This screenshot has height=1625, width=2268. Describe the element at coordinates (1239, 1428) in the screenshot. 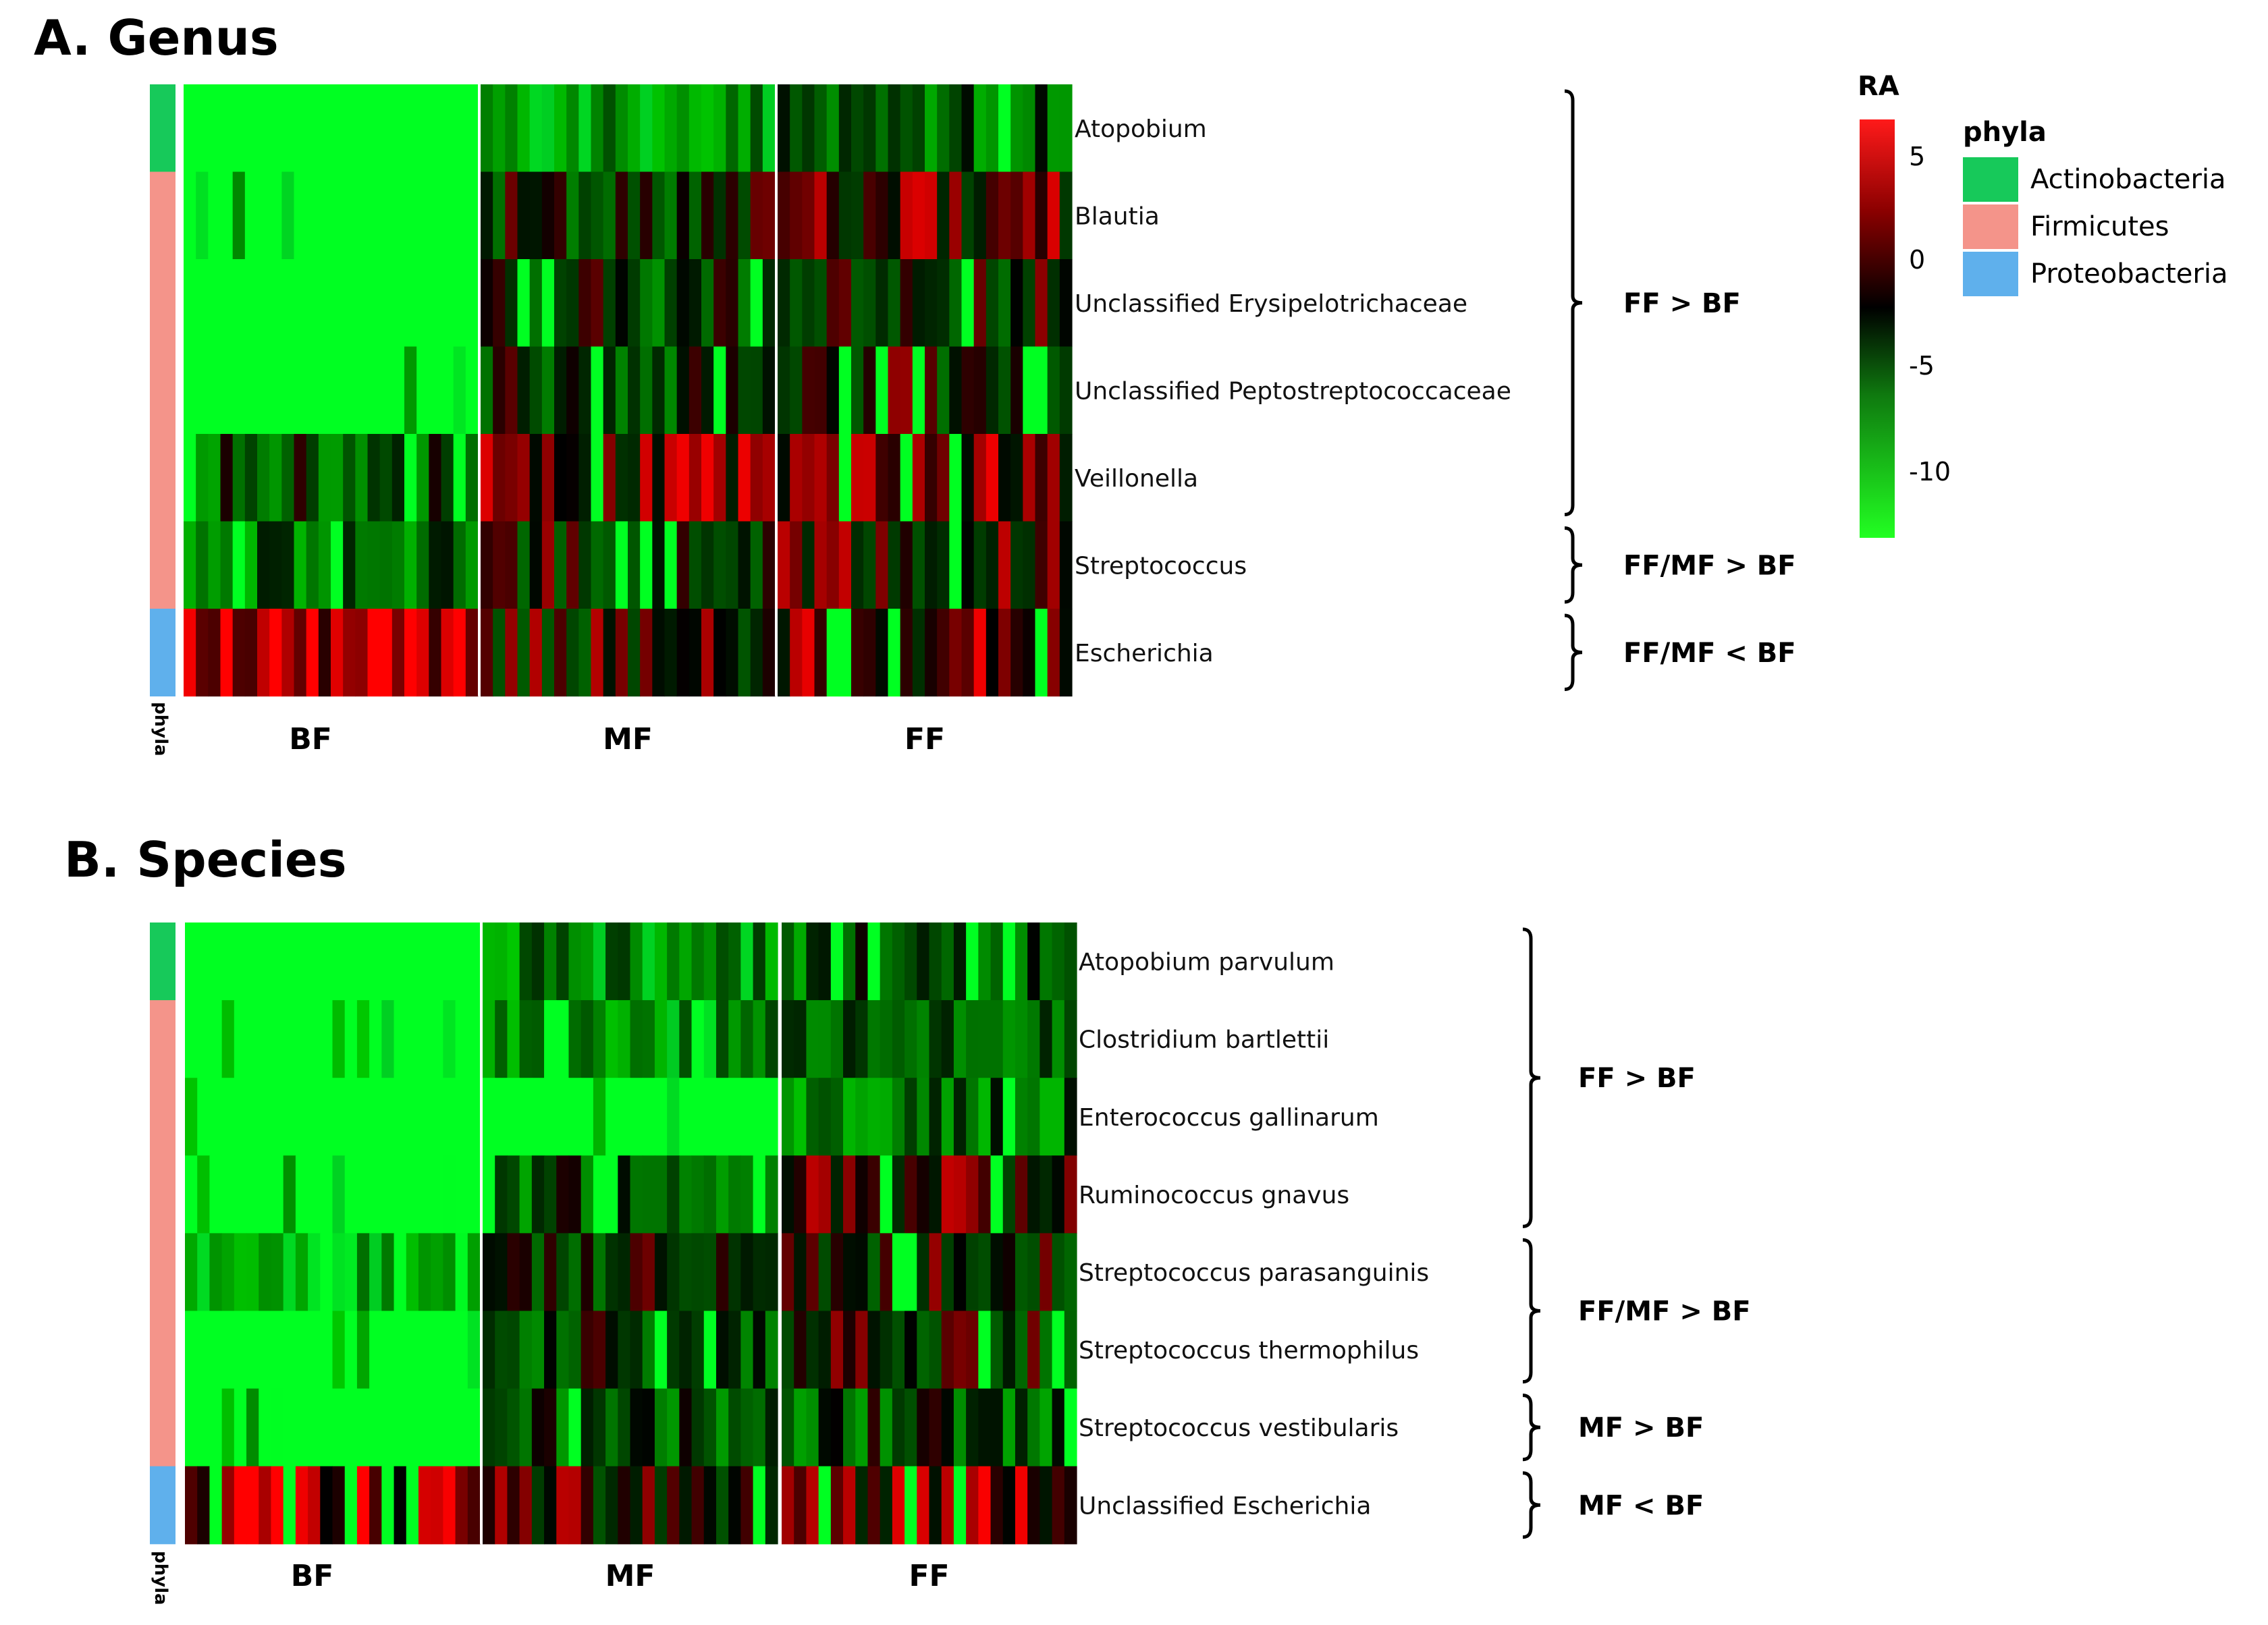

I see `row-label-streptococcus-vestibularis: Streptococcus vestibularis` at that location.